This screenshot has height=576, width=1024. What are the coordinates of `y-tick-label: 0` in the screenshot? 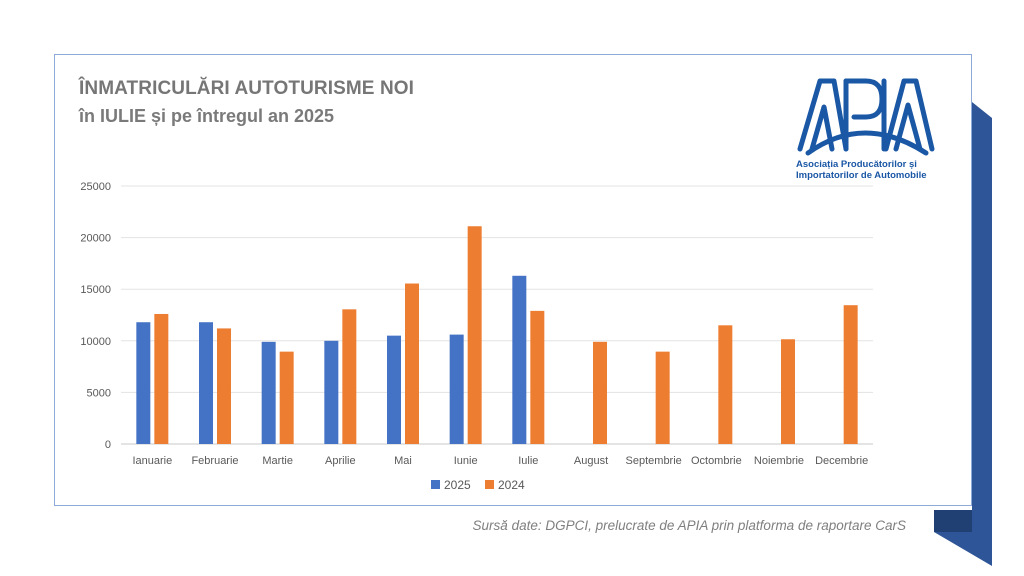 It's located at (108, 445).